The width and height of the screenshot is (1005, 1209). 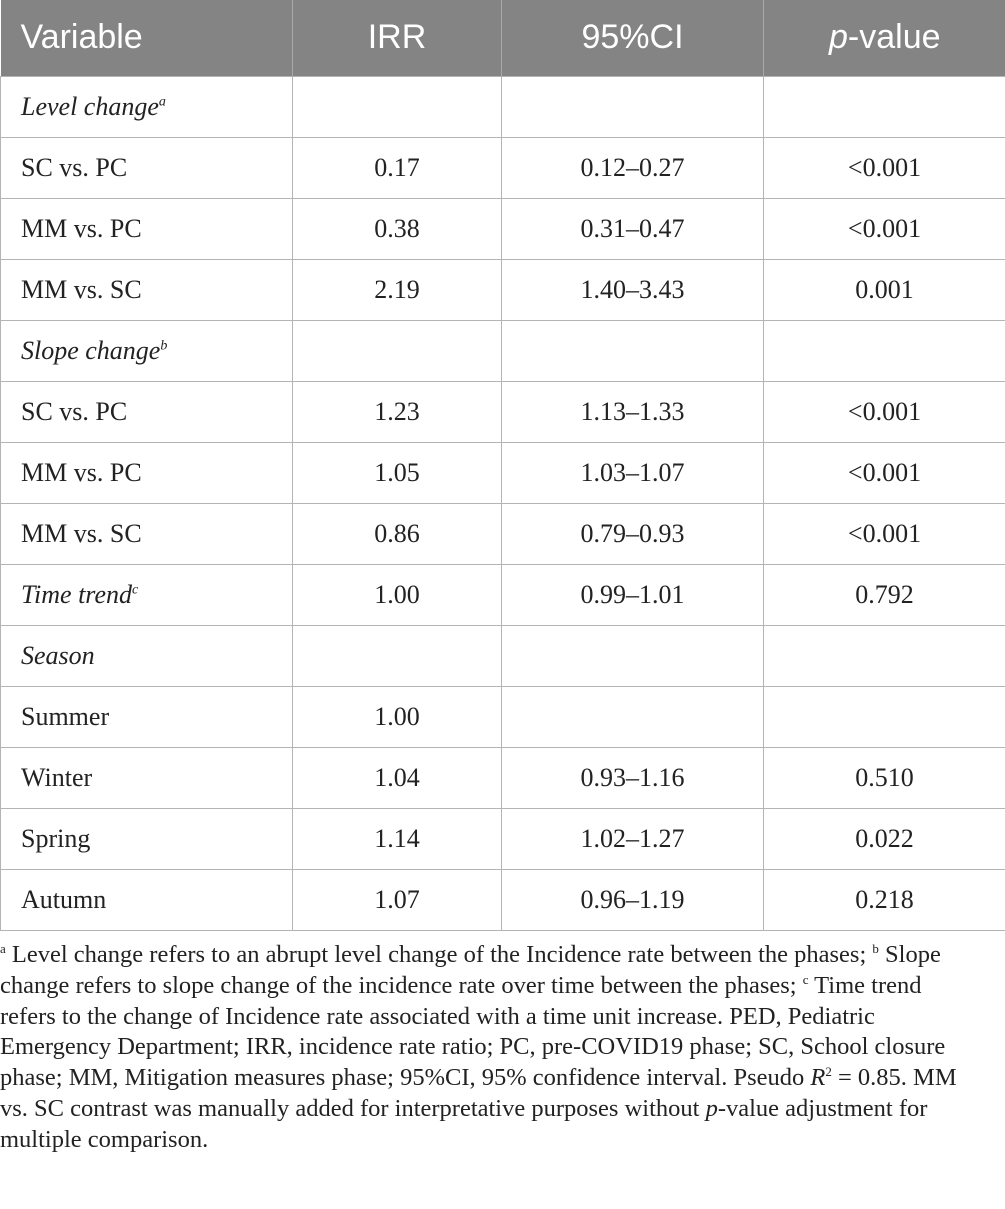 I want to click on header-pvalue-rest: -value, so click(x=894, y=37).